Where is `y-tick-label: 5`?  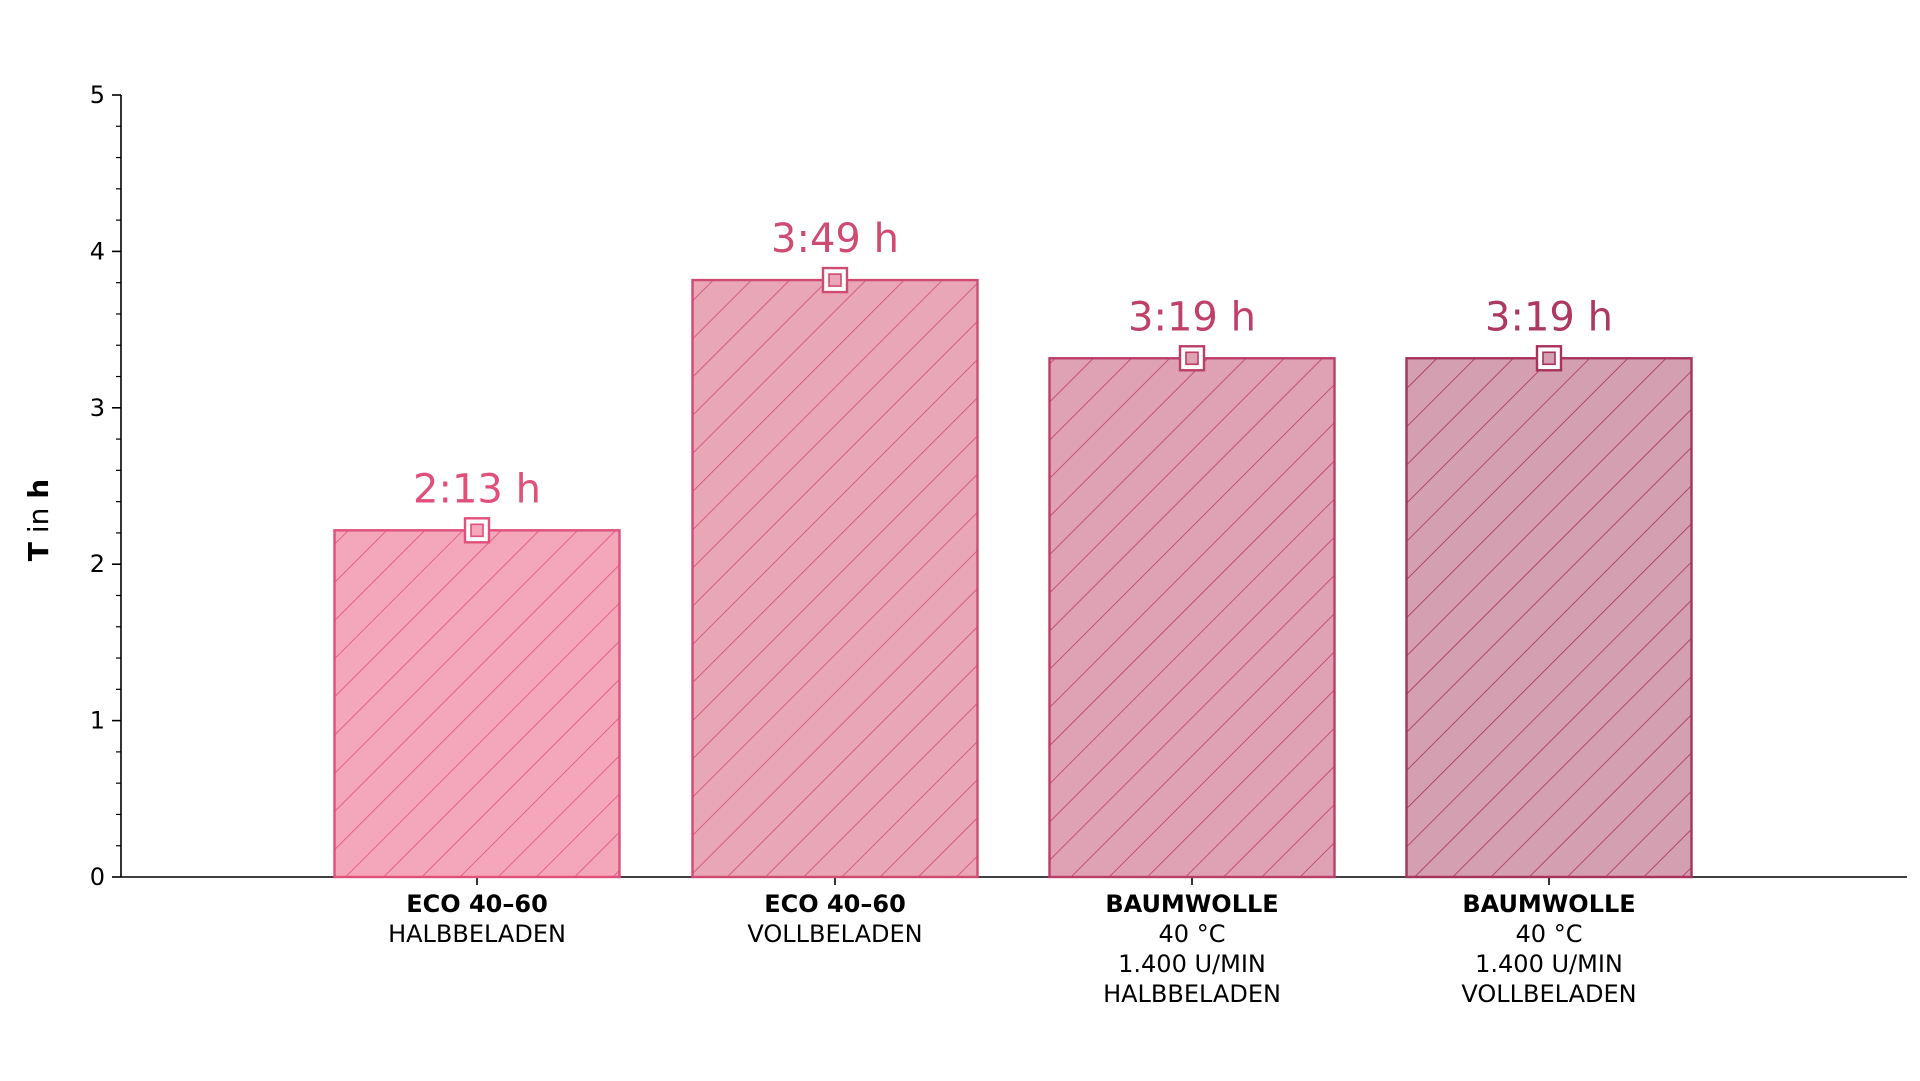
y-tick-label: 5 is located at coordinates (97, 95).